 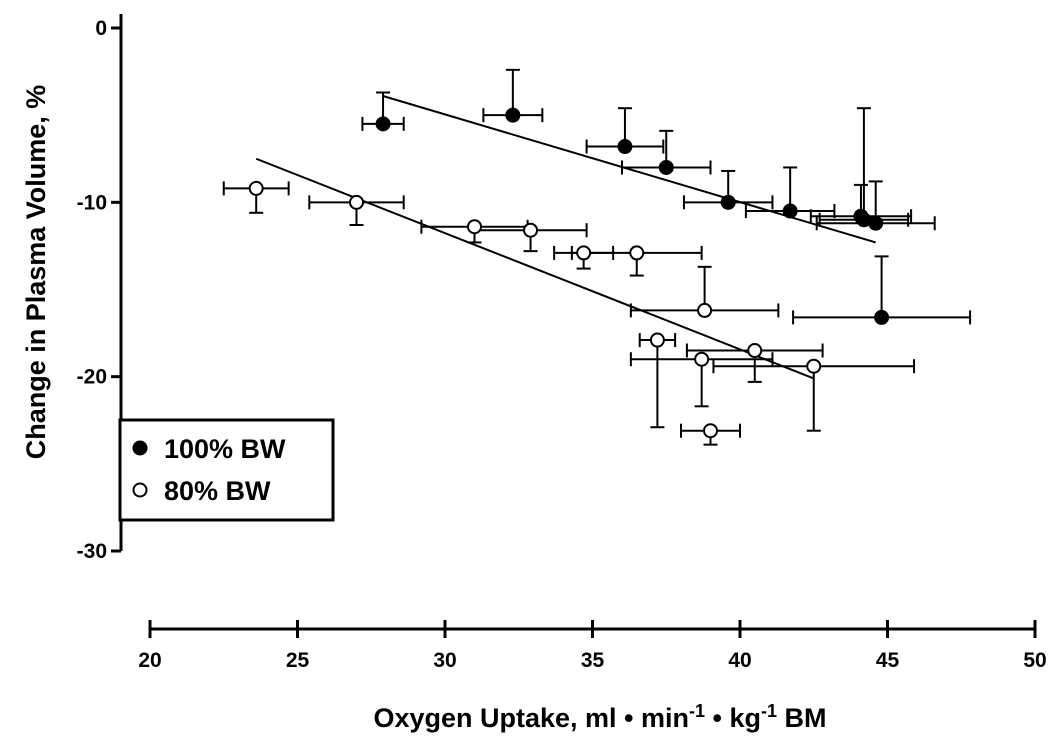 I want to click on x-tick-label: 45, so click(x=888, y=660).